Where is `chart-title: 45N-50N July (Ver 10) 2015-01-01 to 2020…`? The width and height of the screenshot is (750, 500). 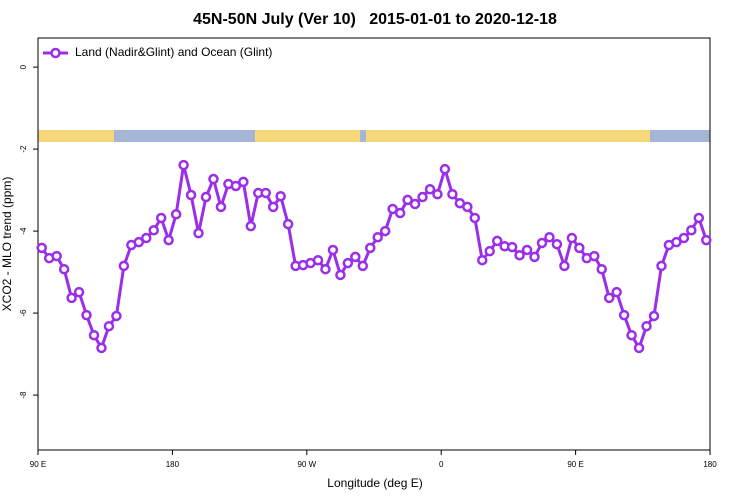
chart-title: 45N-50N July (Ver 10) 2015-01-01 to 2020… is located at coordinates (375, 19).